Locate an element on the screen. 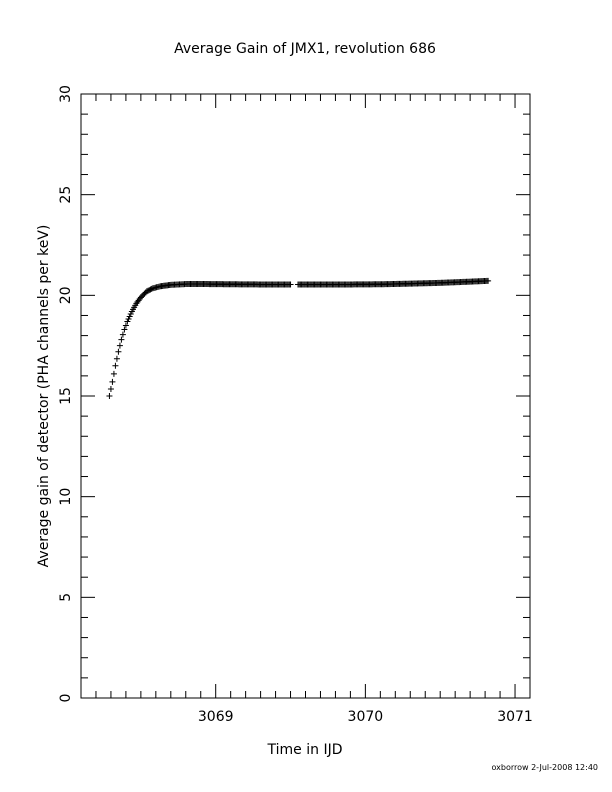  x-tick-label: 3069 is located at coordinates (216, 717).